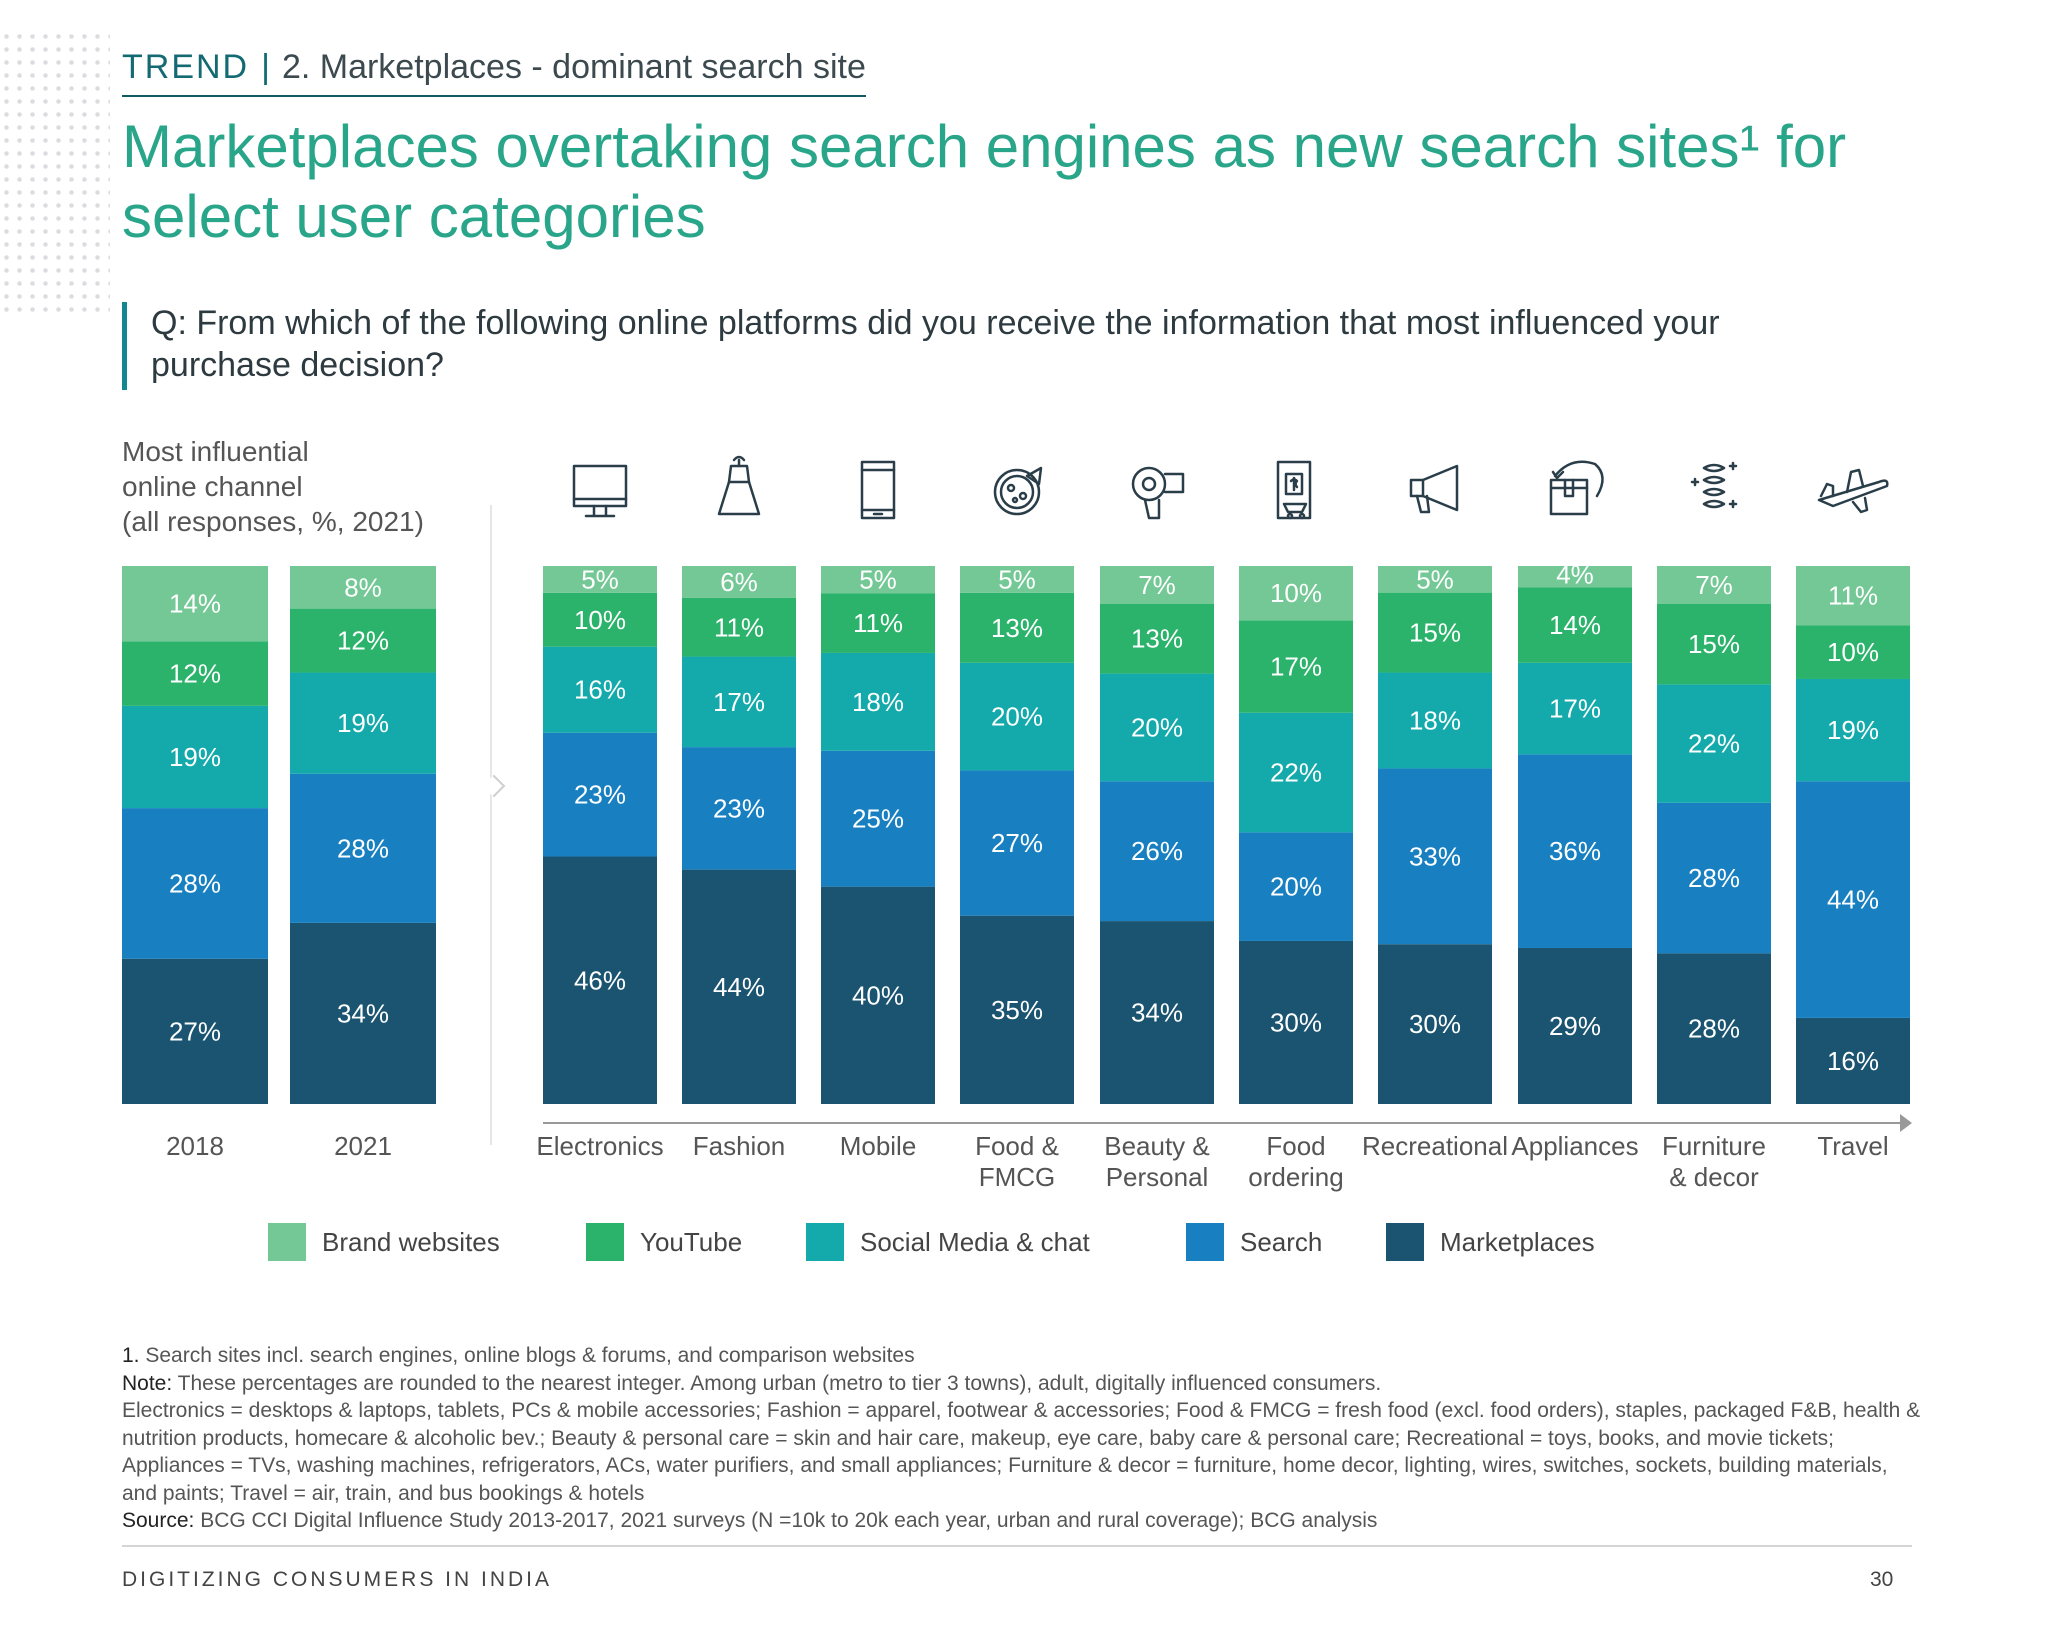  I want to click on y-label-line-1: Most influential, so click(215, 451).